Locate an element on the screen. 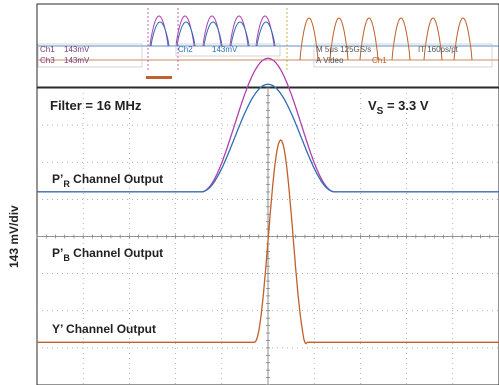 This screenshot has width=499, height=385. supply-value: = 3.3 V is located at coordinates (405, 105).